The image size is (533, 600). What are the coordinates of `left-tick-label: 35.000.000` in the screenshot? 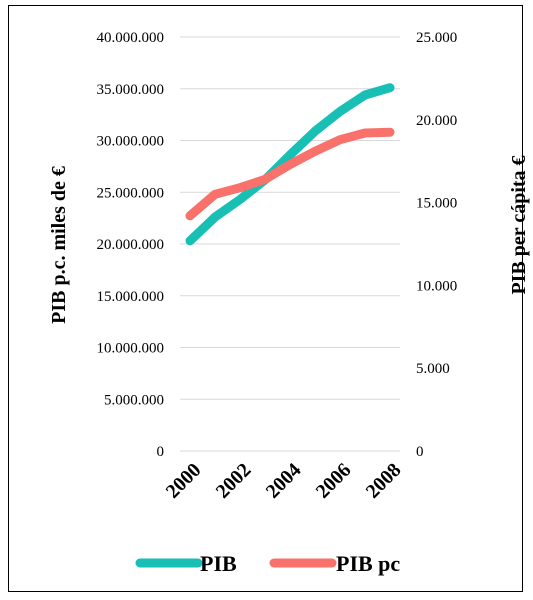 It's located at (131, 90).